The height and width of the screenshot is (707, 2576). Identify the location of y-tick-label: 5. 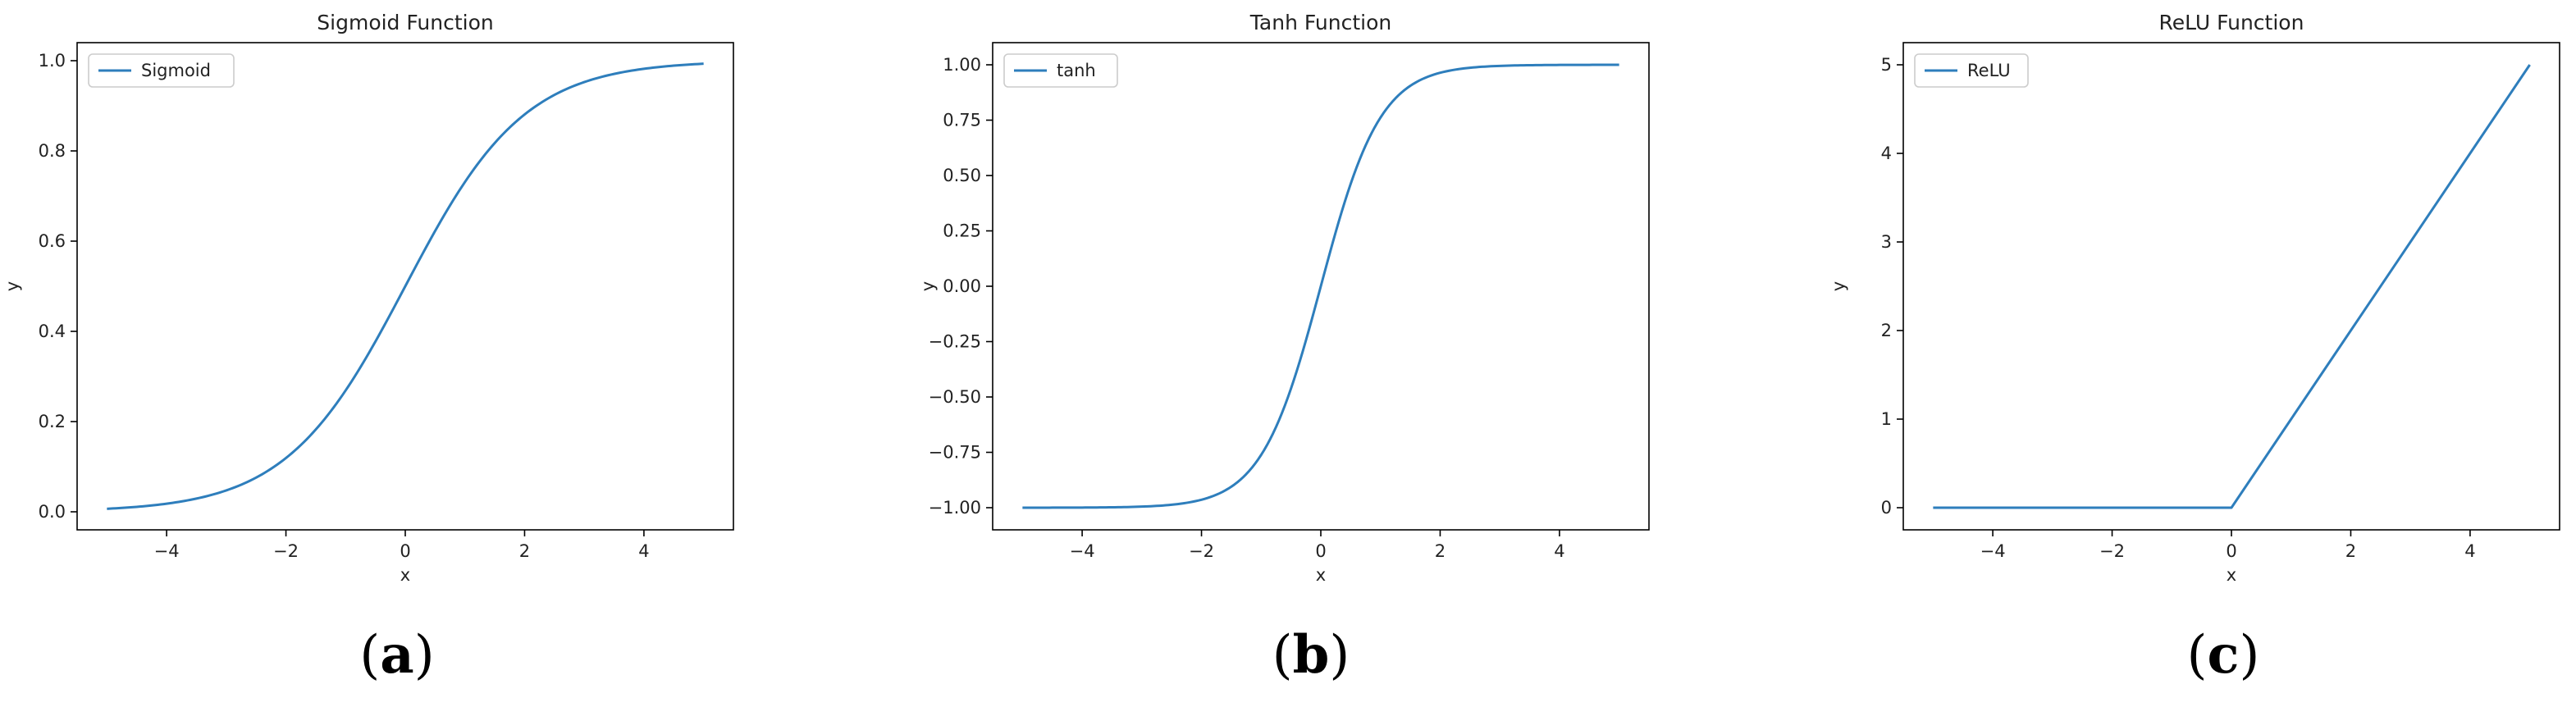
(1887, 65).